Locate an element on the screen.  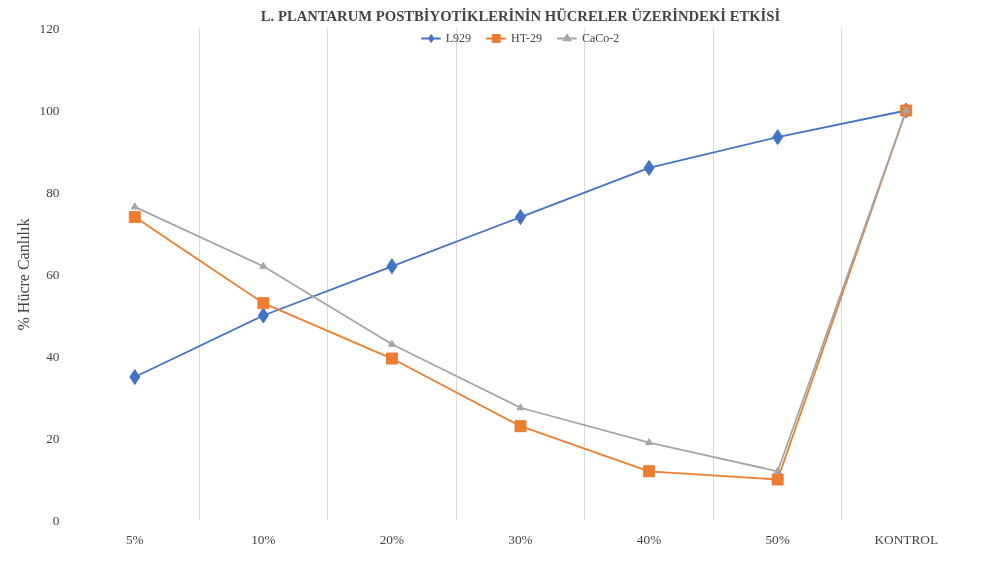
y-tick-label: 0 is located at coordinates (56, 520).